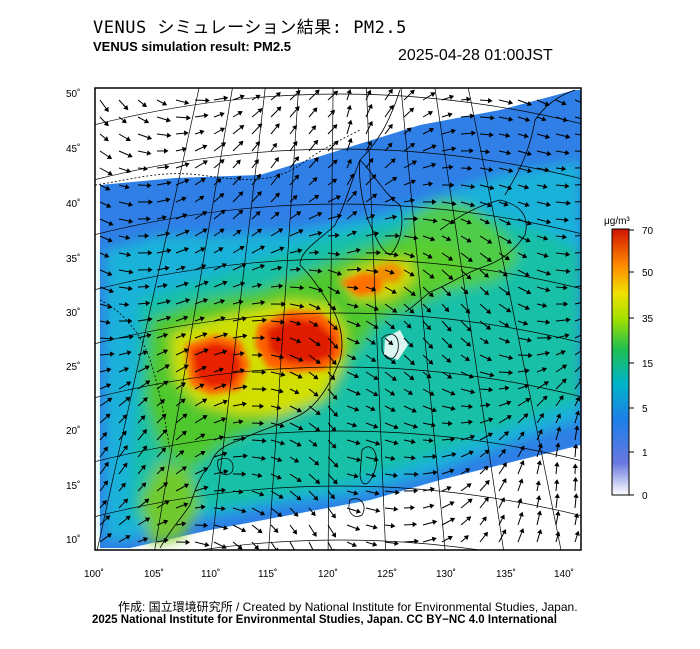 The width and height of the screenshot is (700, 649). I want to click on colorbar-label: 5, so click(645, 409).